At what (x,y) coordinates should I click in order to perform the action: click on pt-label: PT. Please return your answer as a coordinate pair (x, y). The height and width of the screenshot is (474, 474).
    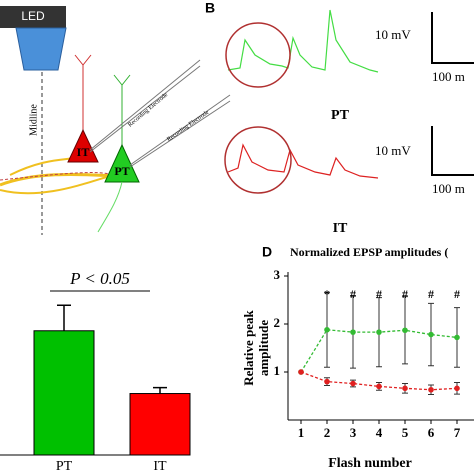
    Looking at the image, I should click on (121, 171).